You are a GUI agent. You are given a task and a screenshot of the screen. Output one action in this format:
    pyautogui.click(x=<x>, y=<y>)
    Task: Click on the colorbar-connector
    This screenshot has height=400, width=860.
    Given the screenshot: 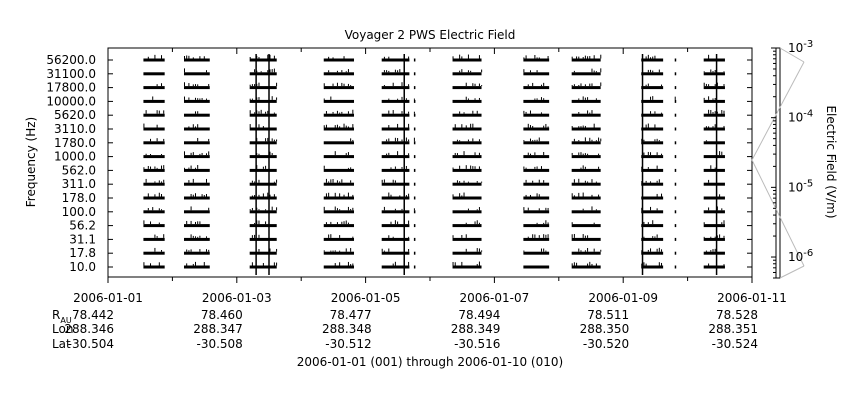 What is the action you would take?
    pyautogui.click(x=792, y=55)
    